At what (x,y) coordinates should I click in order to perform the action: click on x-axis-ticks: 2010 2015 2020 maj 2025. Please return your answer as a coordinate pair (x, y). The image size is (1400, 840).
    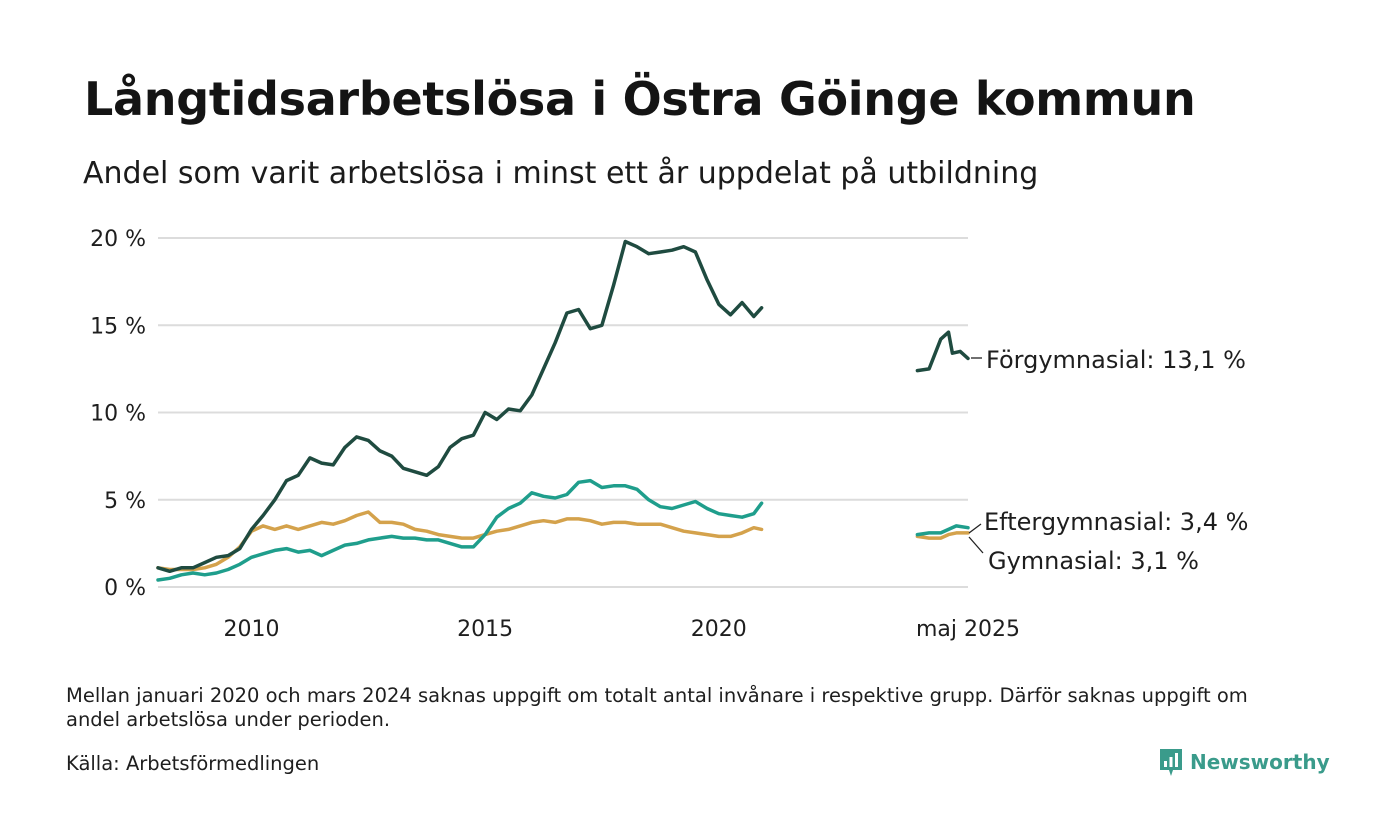
    Looking at the image, I should click on (621, 629).